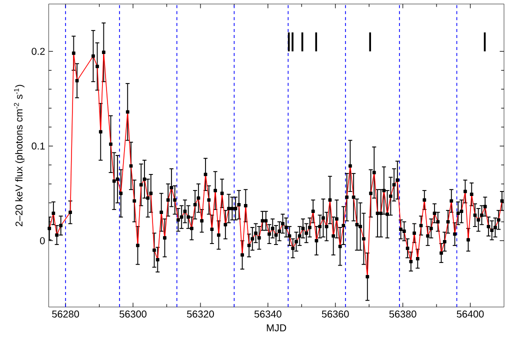 This screenshot has height=358, width=520. I want to click on x-tick-label: 56400, so click(470, 314).